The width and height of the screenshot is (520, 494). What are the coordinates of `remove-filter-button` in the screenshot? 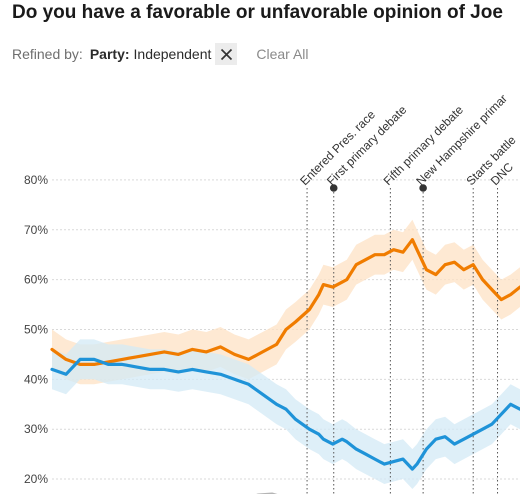 It's located at (226, 54).